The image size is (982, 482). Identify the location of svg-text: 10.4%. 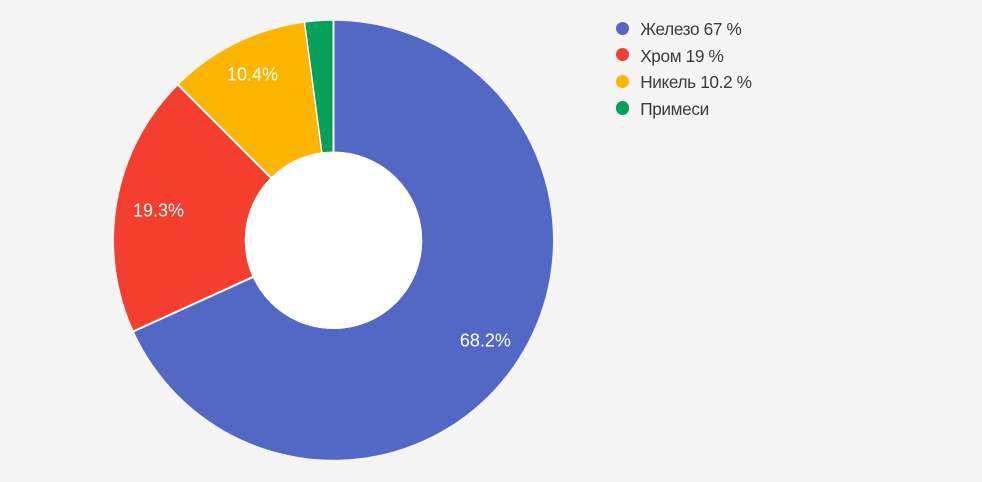
(252, 75).